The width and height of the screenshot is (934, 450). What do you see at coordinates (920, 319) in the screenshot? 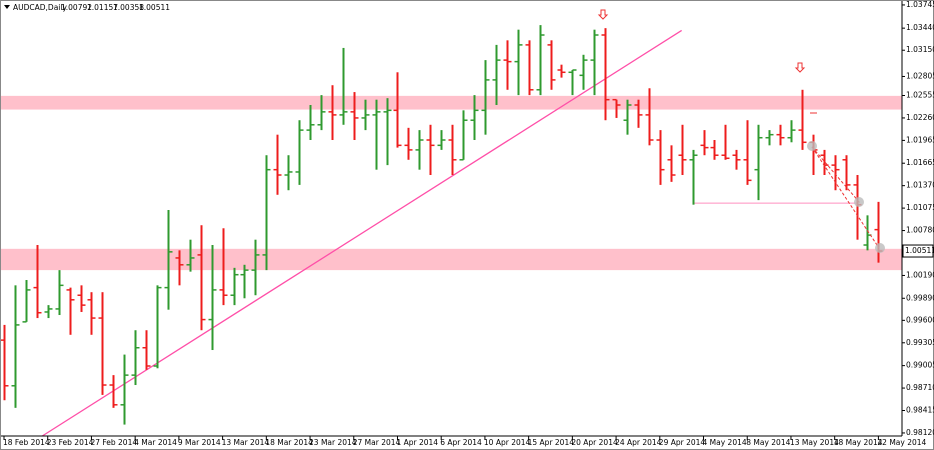
I see `y-tick-label: 0.99600` at bounding box center [920, 319].